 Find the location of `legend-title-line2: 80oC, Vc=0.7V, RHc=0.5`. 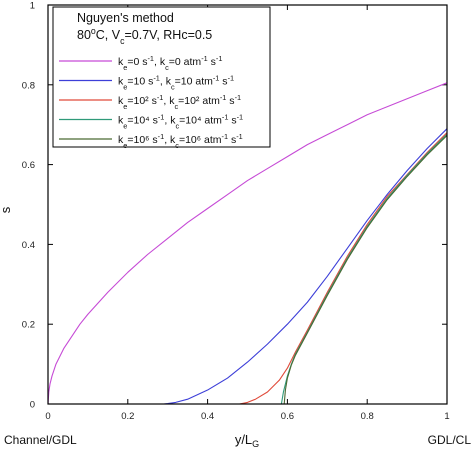

legend-title-line2: 80oC, Vc=0.7V, RHc=0.5 is located at coordinates (144, 36).